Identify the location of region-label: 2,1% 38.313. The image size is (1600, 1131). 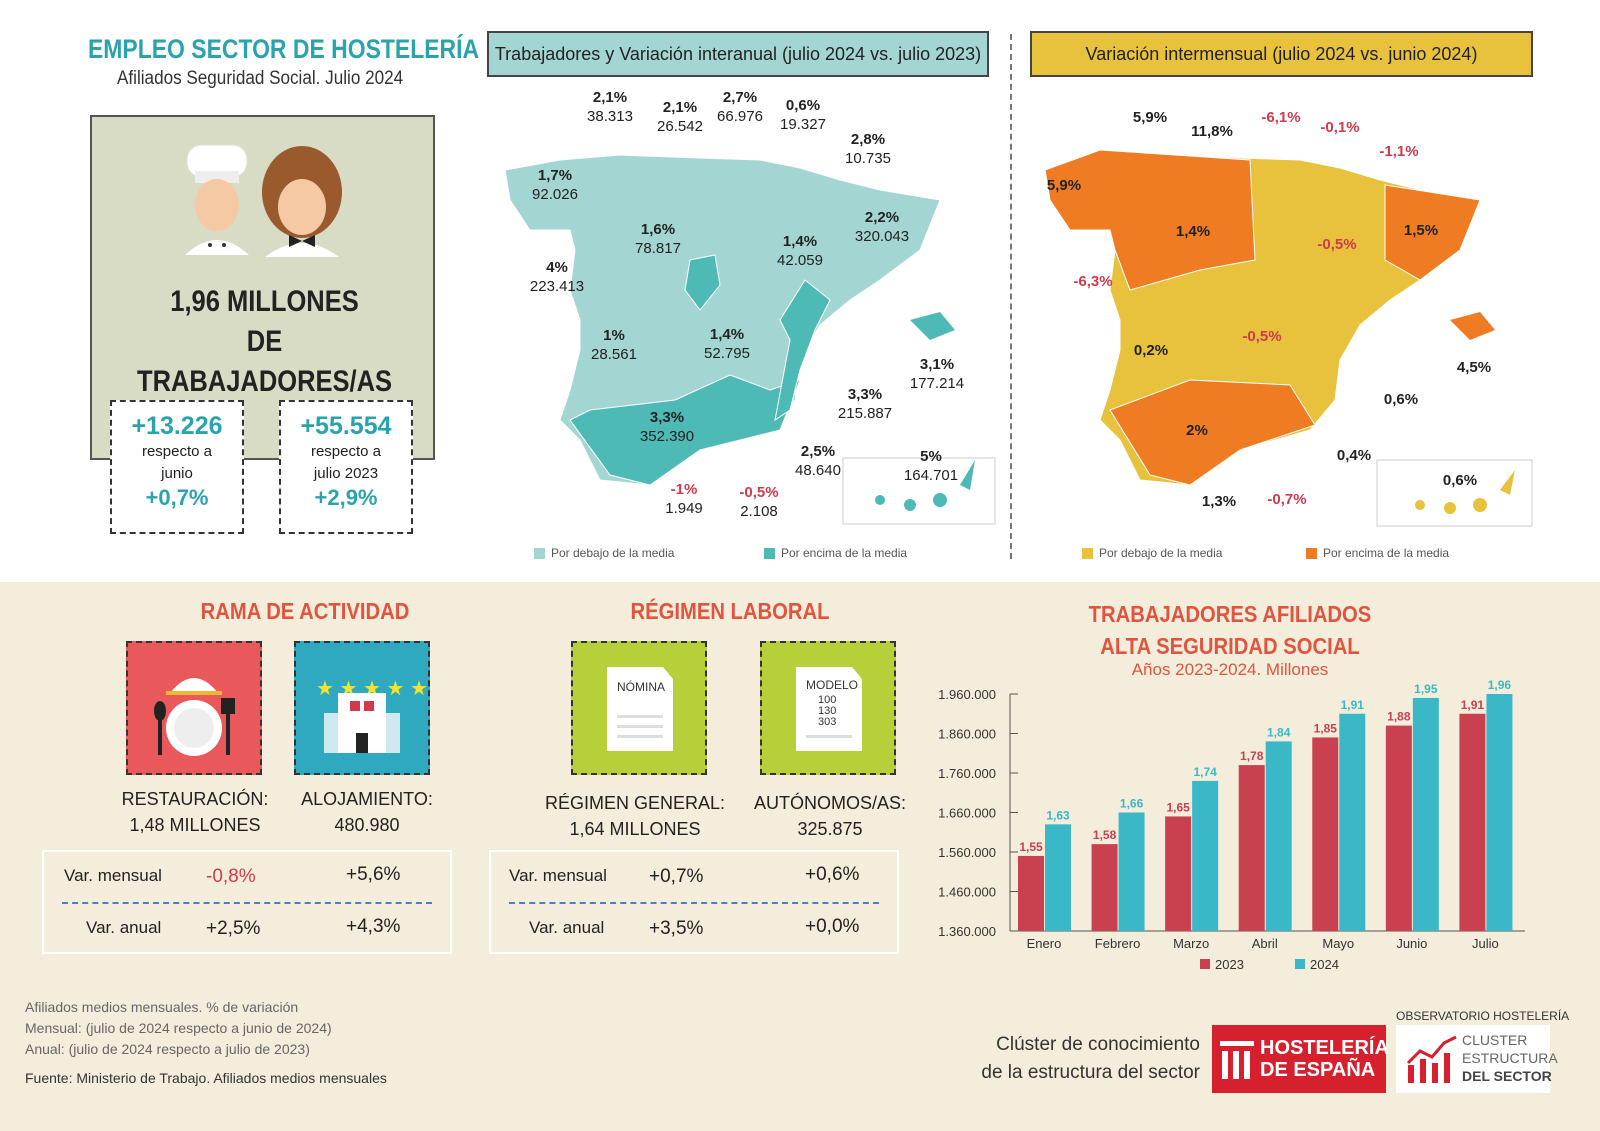
(610, 107).